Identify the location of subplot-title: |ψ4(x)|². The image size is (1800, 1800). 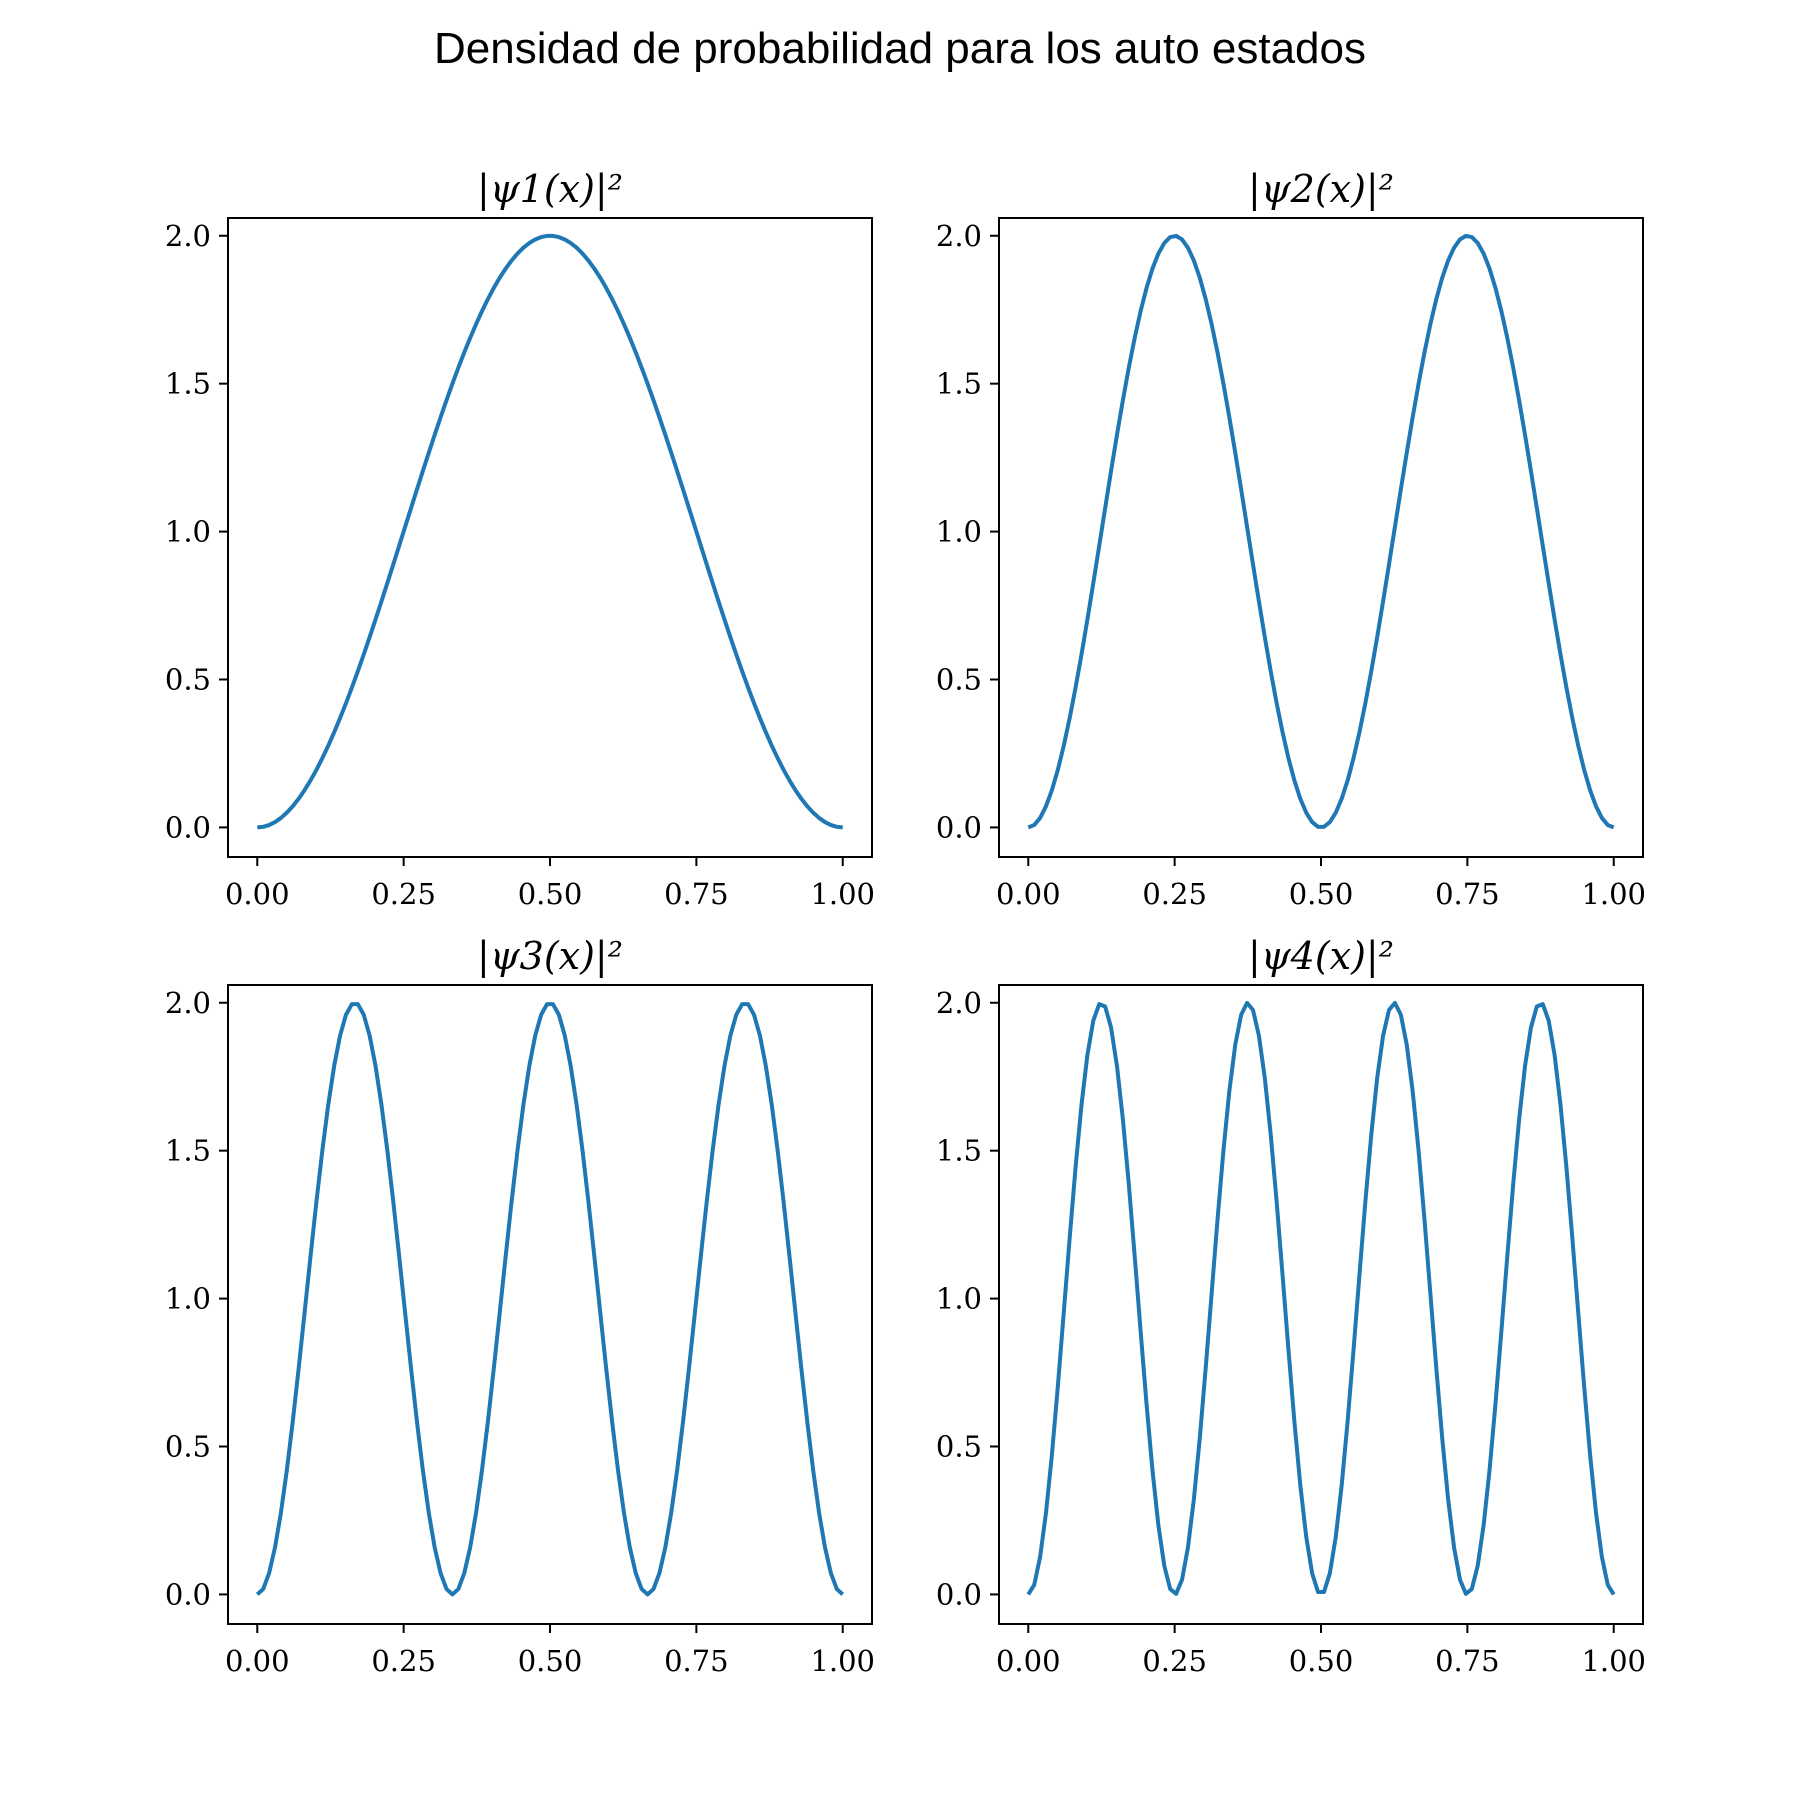
(1321, 956).